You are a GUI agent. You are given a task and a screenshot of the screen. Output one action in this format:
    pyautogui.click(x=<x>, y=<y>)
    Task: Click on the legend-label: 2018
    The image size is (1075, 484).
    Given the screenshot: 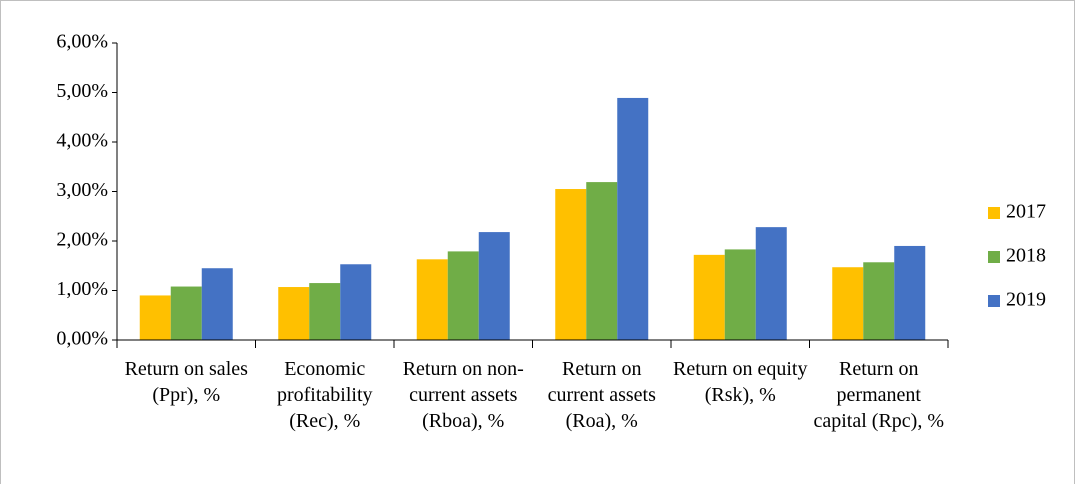 What is the action you would take?
    pyautogui.click(x=1026, y=256)
    